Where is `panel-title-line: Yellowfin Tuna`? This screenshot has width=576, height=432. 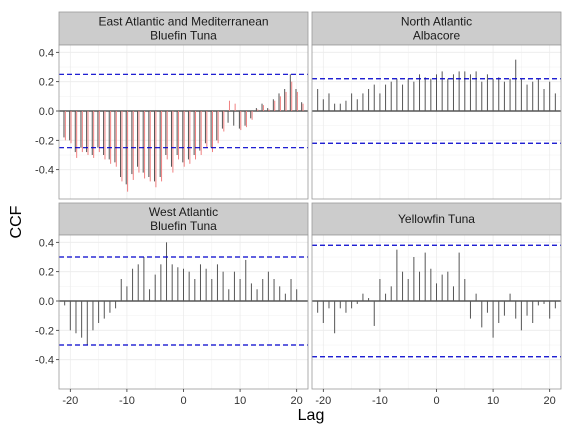 panel-title-line: Yellowfin Tuna is located at coordinates (436, 219).